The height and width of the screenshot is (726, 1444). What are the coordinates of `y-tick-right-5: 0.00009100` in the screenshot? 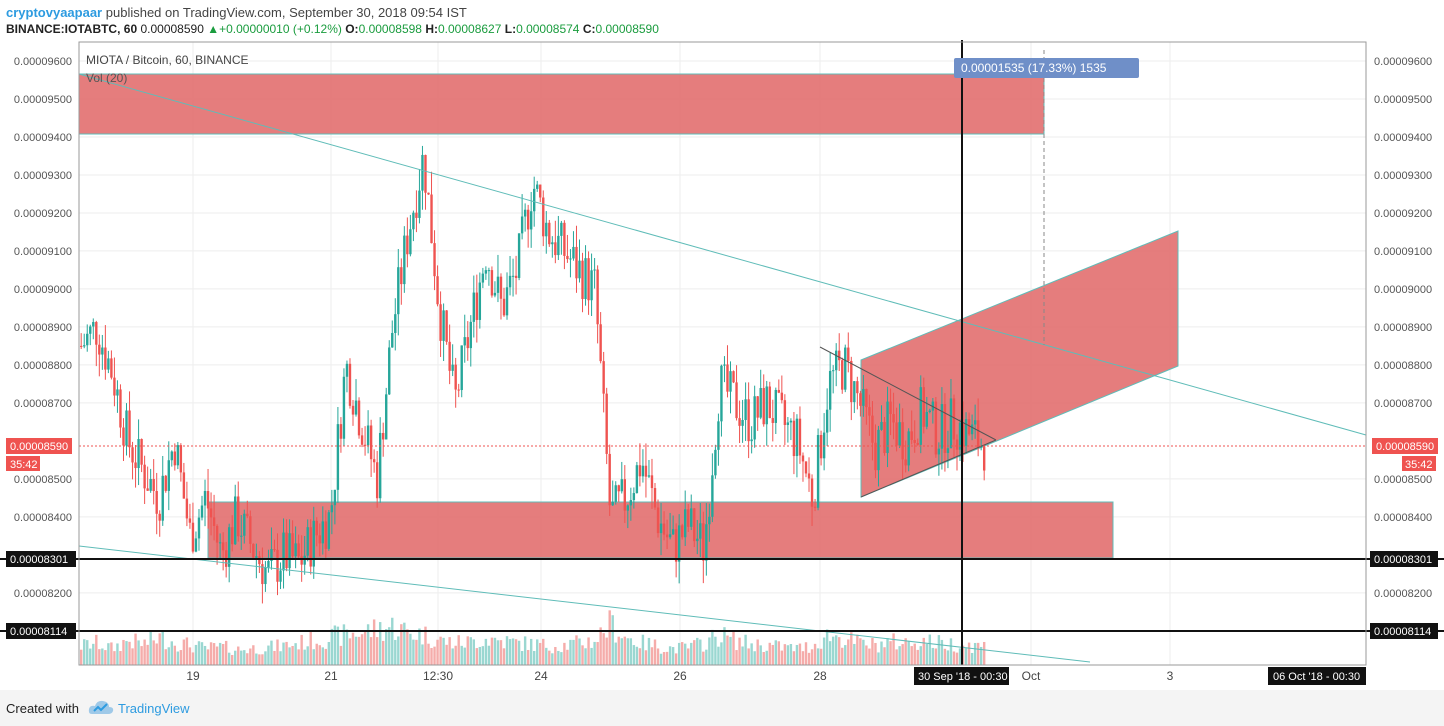 It's located at (1403, 252).